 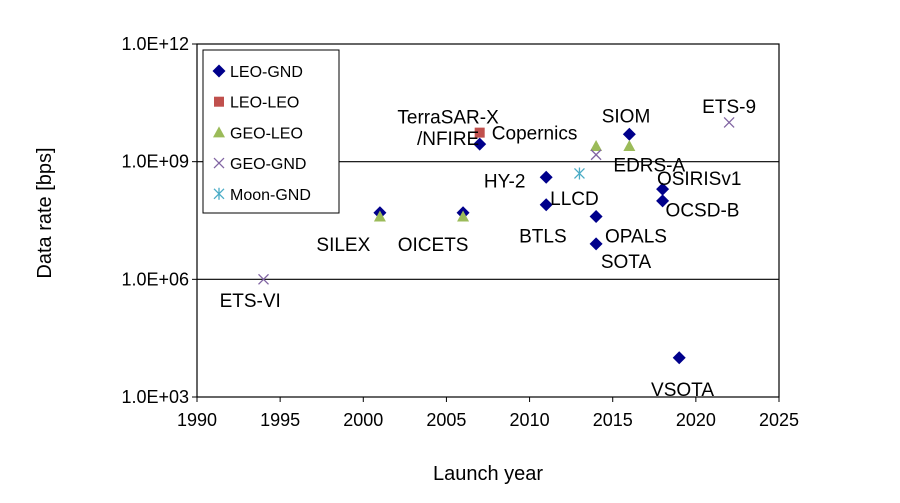 I want to click on y-axis-title: Data rate [bps], so click(x=45, y=212).